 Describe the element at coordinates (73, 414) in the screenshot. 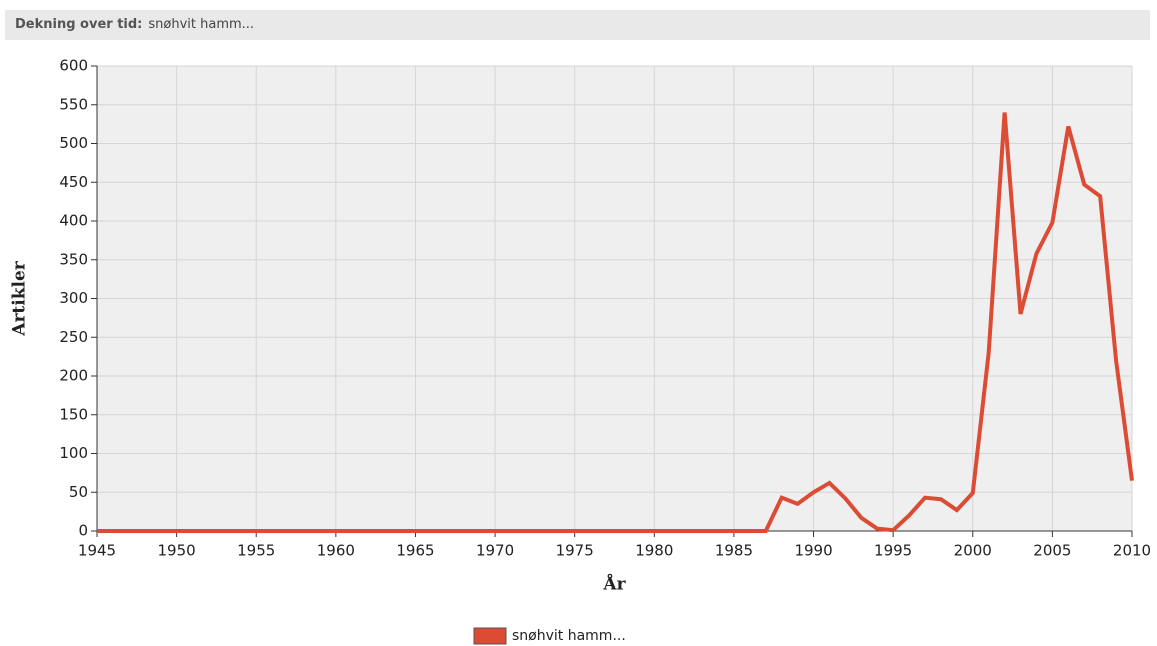

I see `y-tick-label: 150` at that location.